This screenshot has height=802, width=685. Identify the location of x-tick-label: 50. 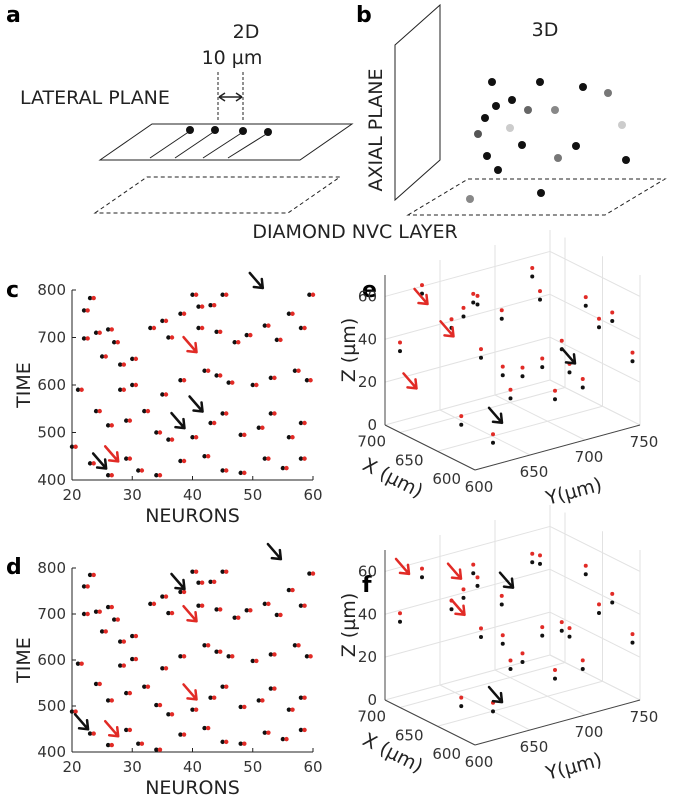
(252, 495).